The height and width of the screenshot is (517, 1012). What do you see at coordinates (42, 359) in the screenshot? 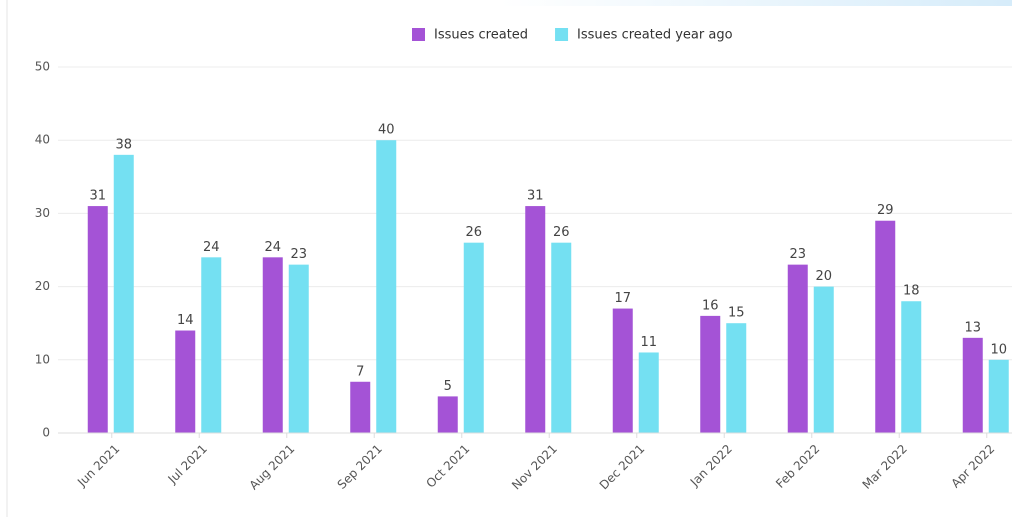
I see `y-tick-label: 10` at bounding box center [42, 359].